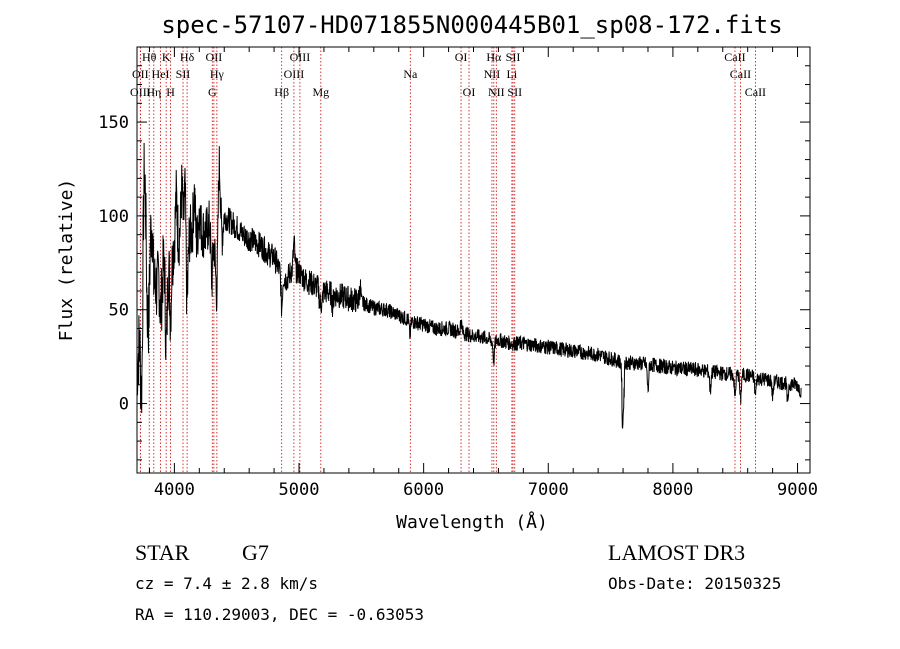 Image resolution: width=900 pixels, height=649 pixels. Describe the element at coordinates (514, 92) in the screenshot. I see `line-label-24: SII` at that location.